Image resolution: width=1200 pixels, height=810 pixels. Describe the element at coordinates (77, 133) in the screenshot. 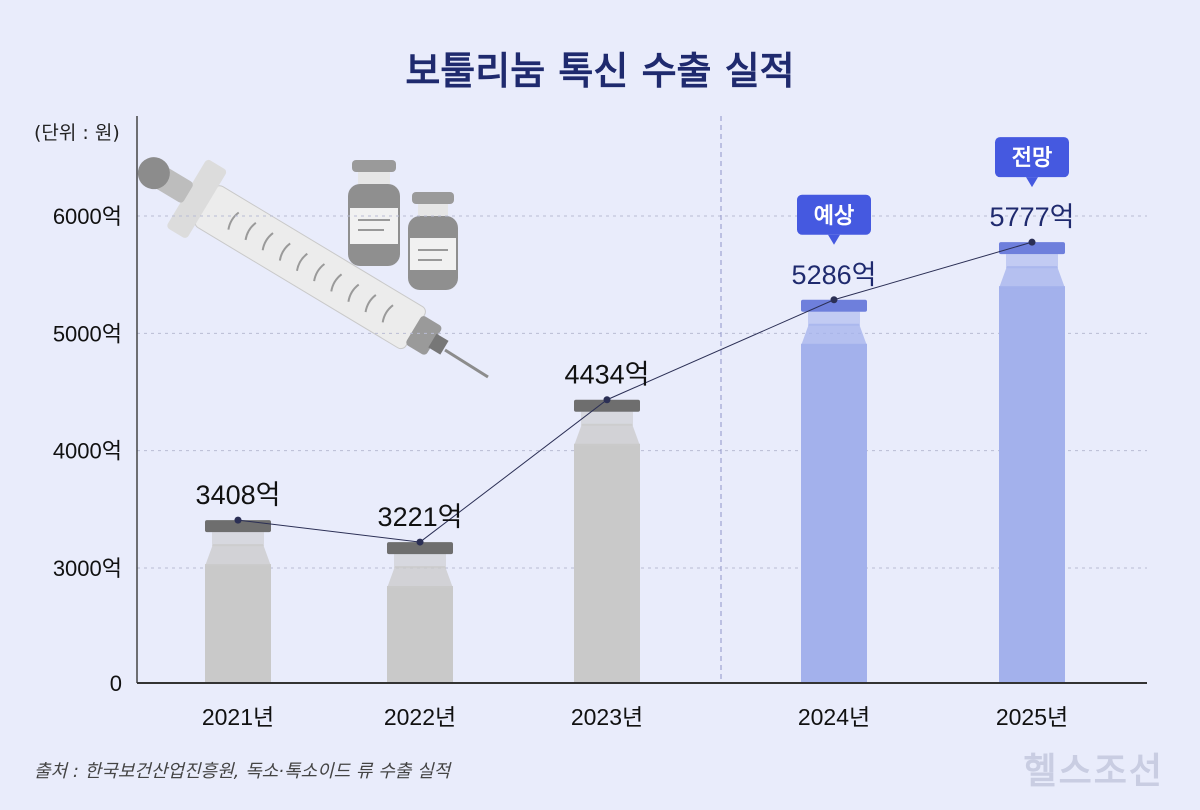

I see `unit-label: (단위 : 원)` at that location.